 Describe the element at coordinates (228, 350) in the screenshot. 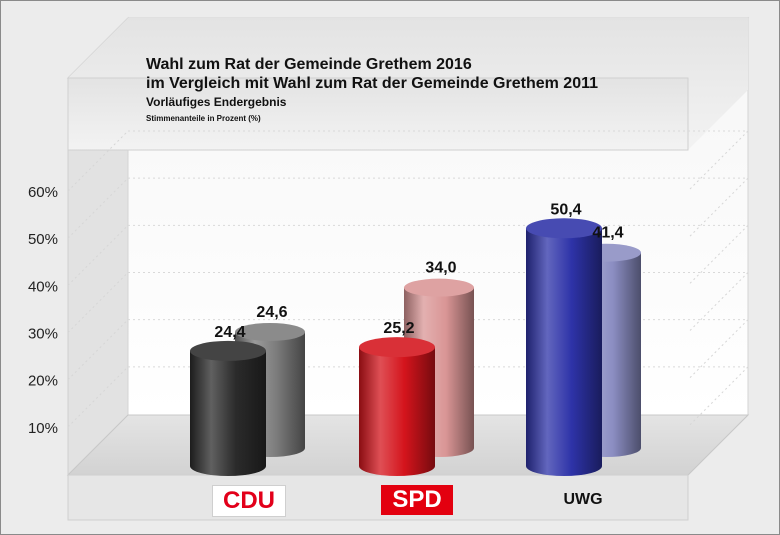

I see `bar-2016-cdu-top` at that location.